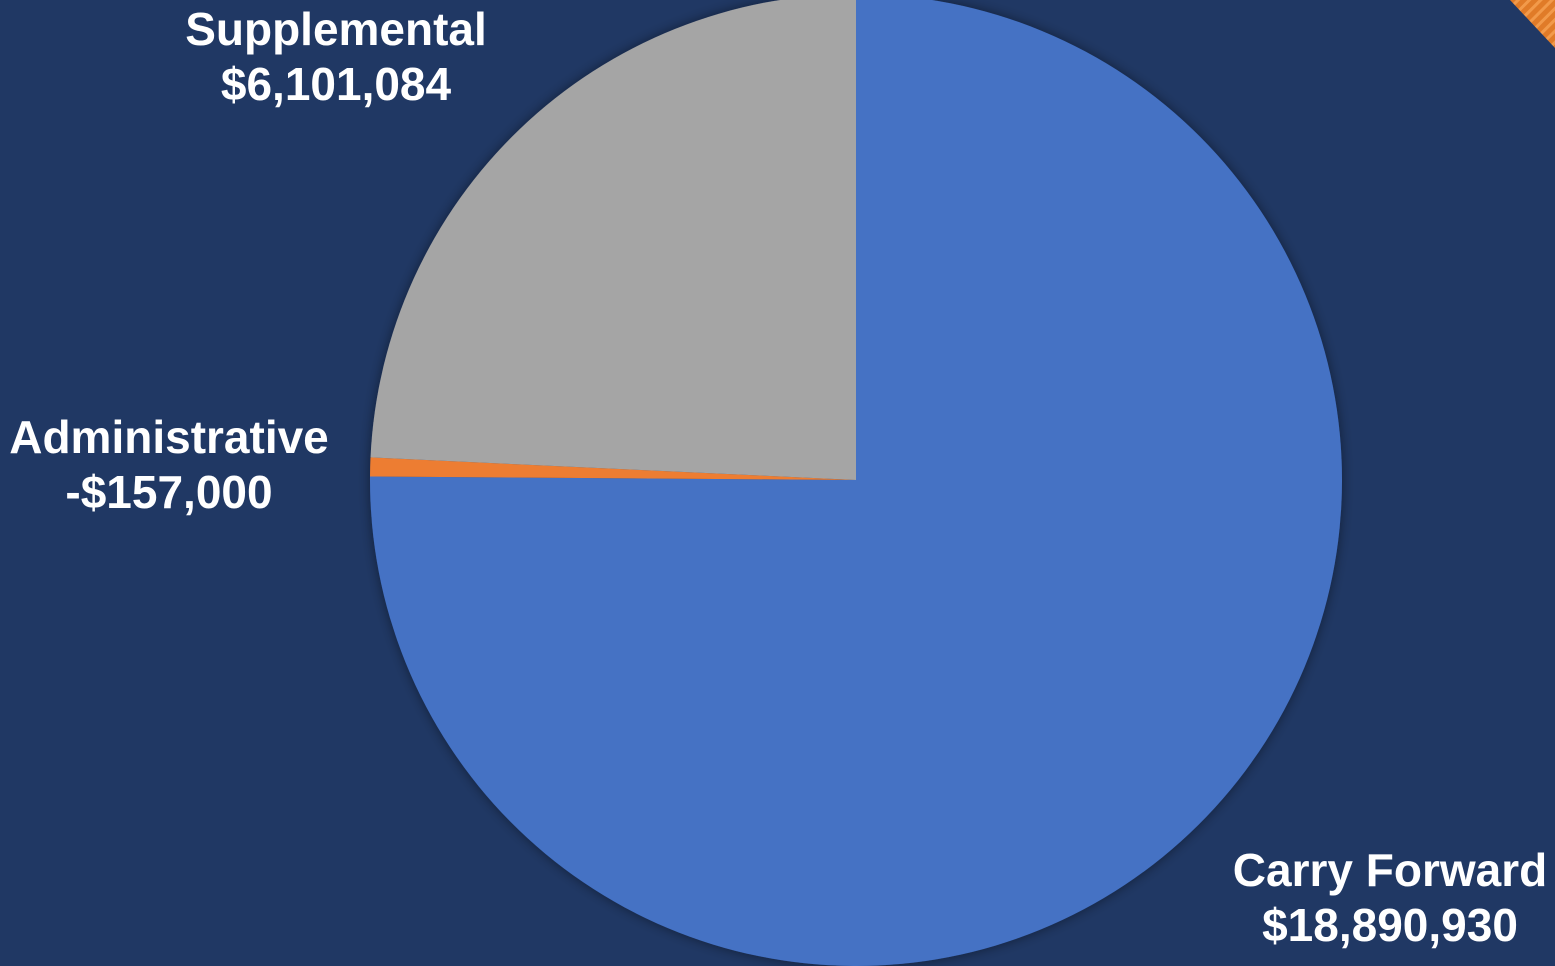  Describe the element at coordinates (1532, 24) in the screenshot. I see `corner-accent-decoration` at that location.